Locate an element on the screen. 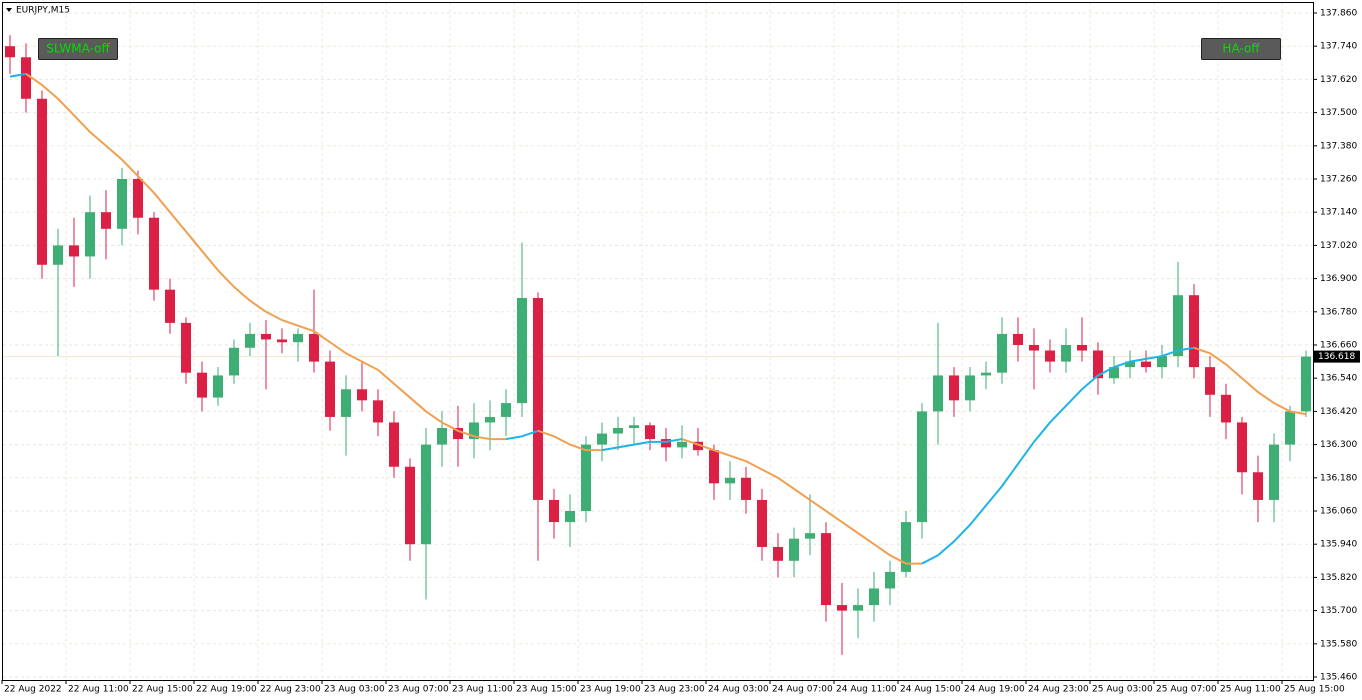 The width and height of the screenshot is (1362, 700). x-tick-label: 23 Aug 19:00 is located at coordinates (610, 690).